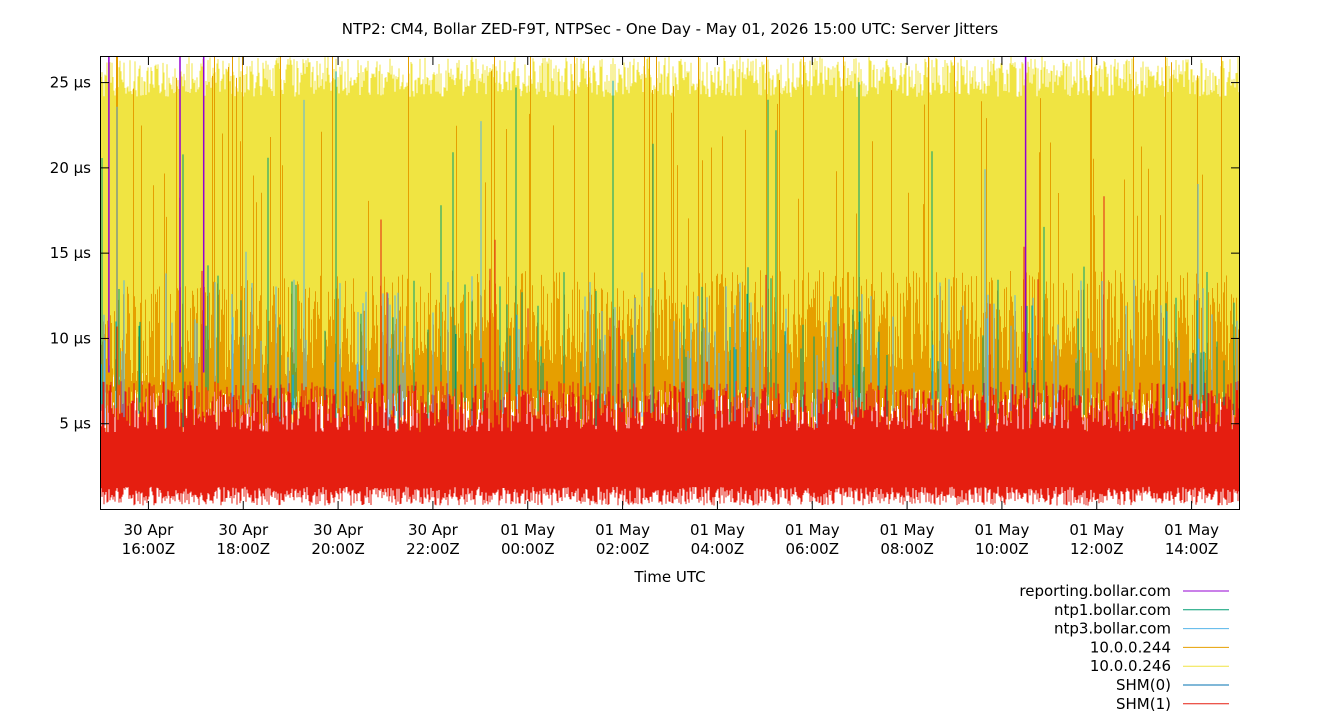  I want to click on legend-label: SHM(0), so click(1143, 685).